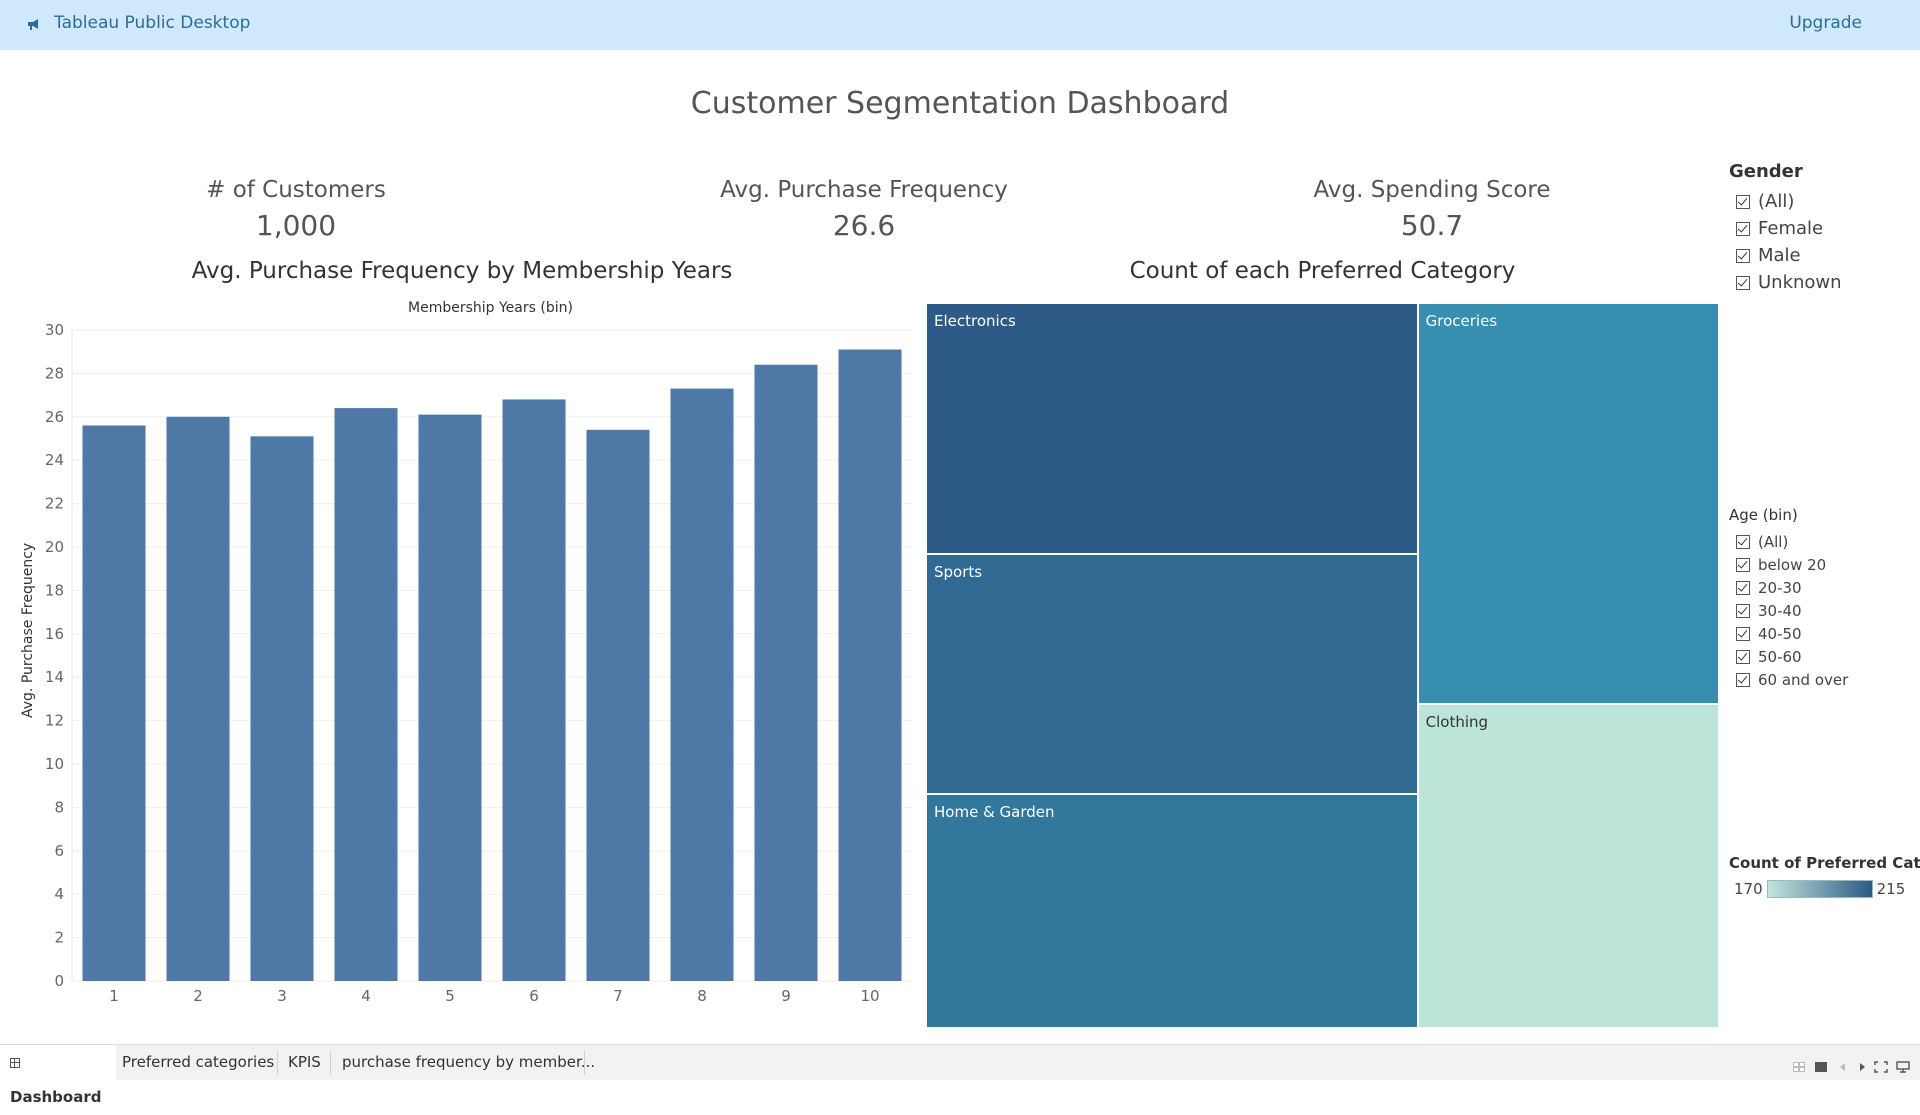 This screenshot has height=1115, width=1920. What do you see at coordinates (786, 996) in the screenshot?
I see `x-tick-label: 9` at bounding box center [786, 996].